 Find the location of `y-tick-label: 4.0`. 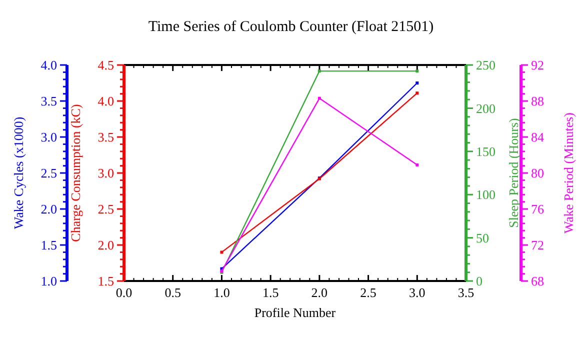

y-tick-label: 4.0 is located at coordinates (106, 101).